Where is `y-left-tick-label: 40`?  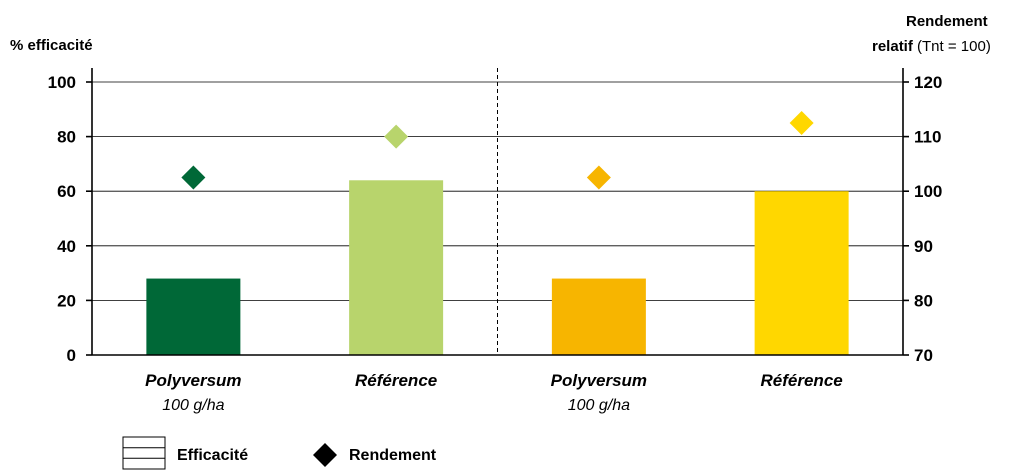
y-left-tick-label: 40 is located at coordinates (66, 246).